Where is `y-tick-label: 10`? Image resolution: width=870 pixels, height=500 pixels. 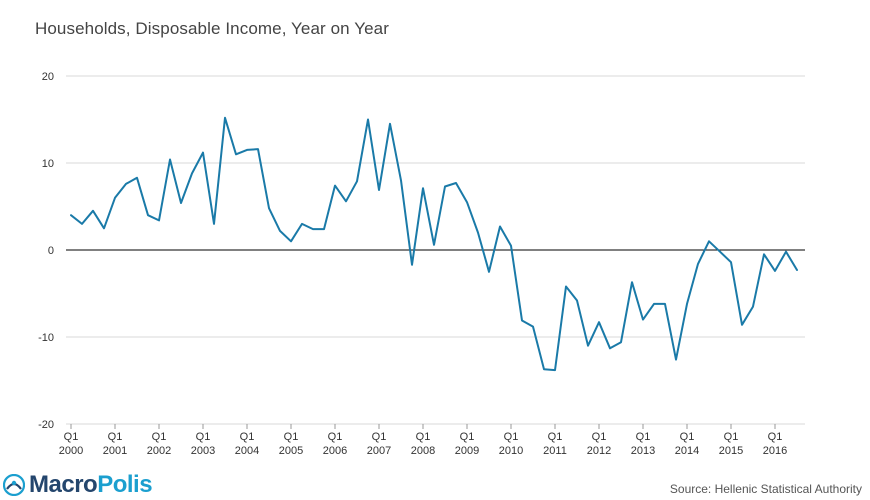
y-tick-label: 10 is located at coordinates (48, 164).